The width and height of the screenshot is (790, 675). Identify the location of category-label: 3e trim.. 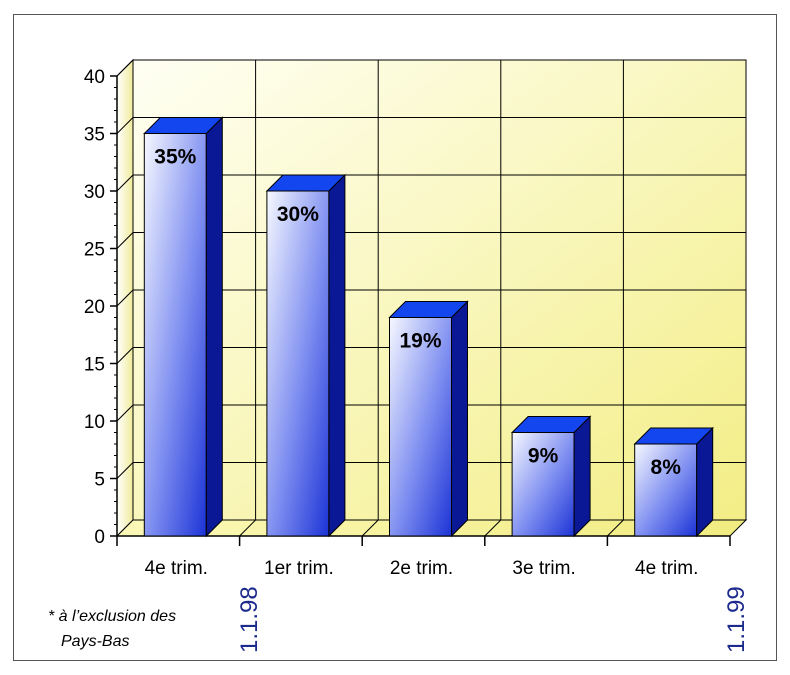
(543, 568).